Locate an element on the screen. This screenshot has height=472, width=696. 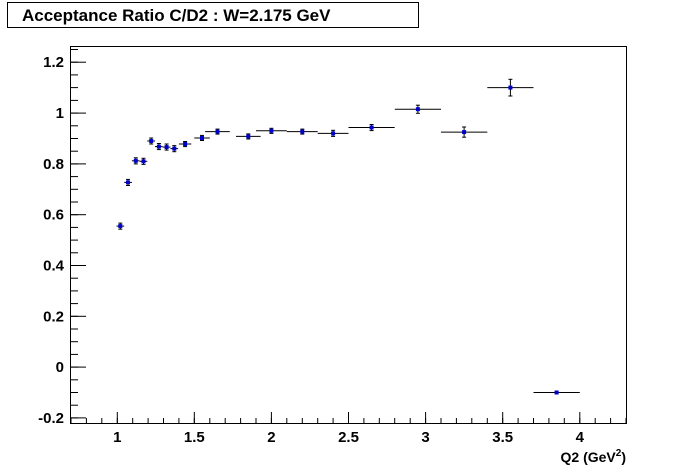
x-axis-title-text: Q2 (GeV is located at coordinates (589, 457).